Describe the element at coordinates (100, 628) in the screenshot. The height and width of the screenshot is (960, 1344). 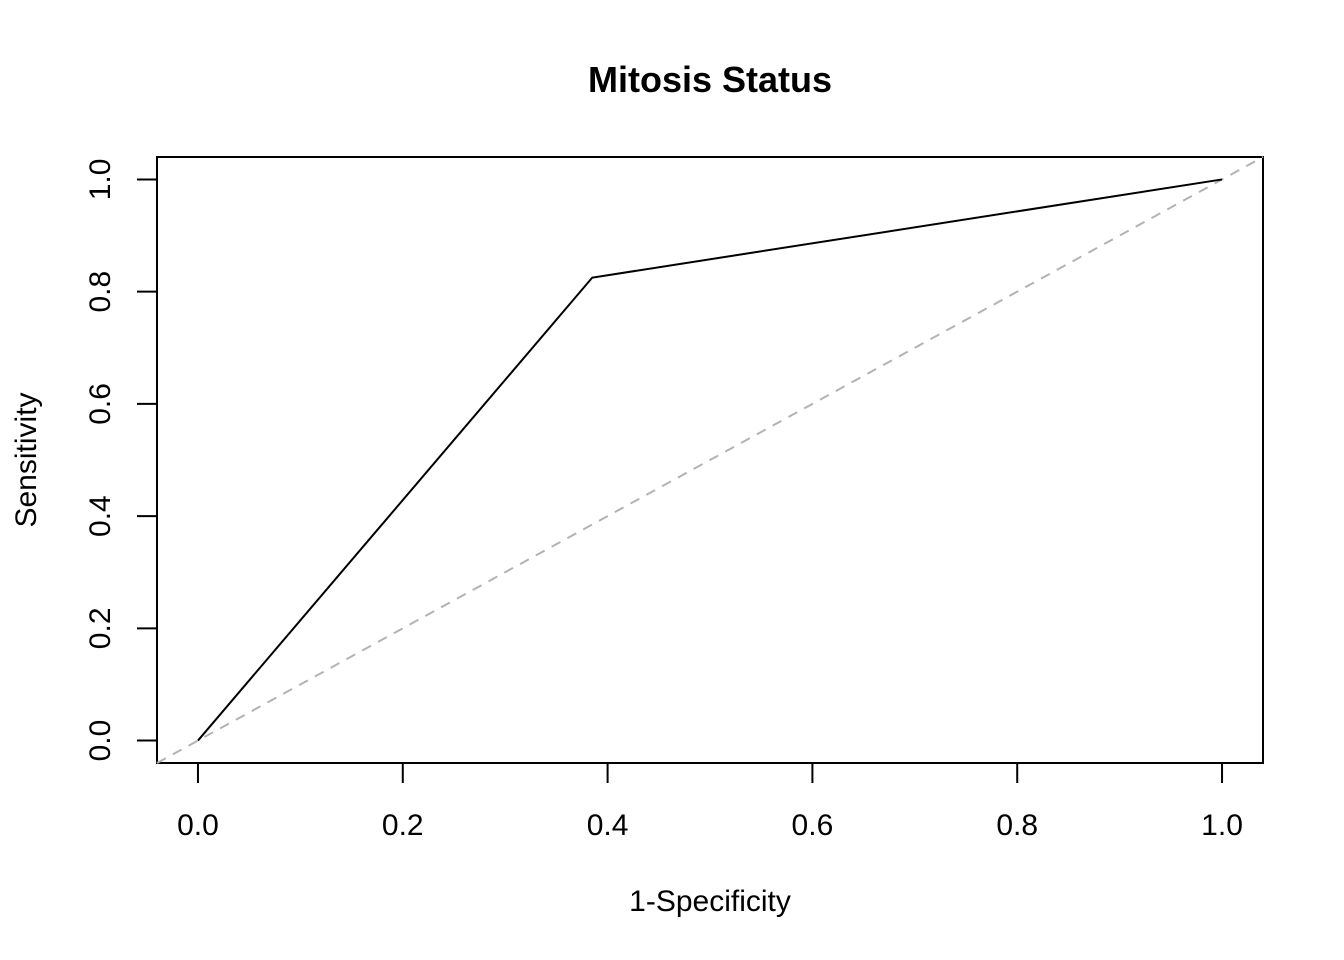
I see `y-tick-label: 0.2` at that location.